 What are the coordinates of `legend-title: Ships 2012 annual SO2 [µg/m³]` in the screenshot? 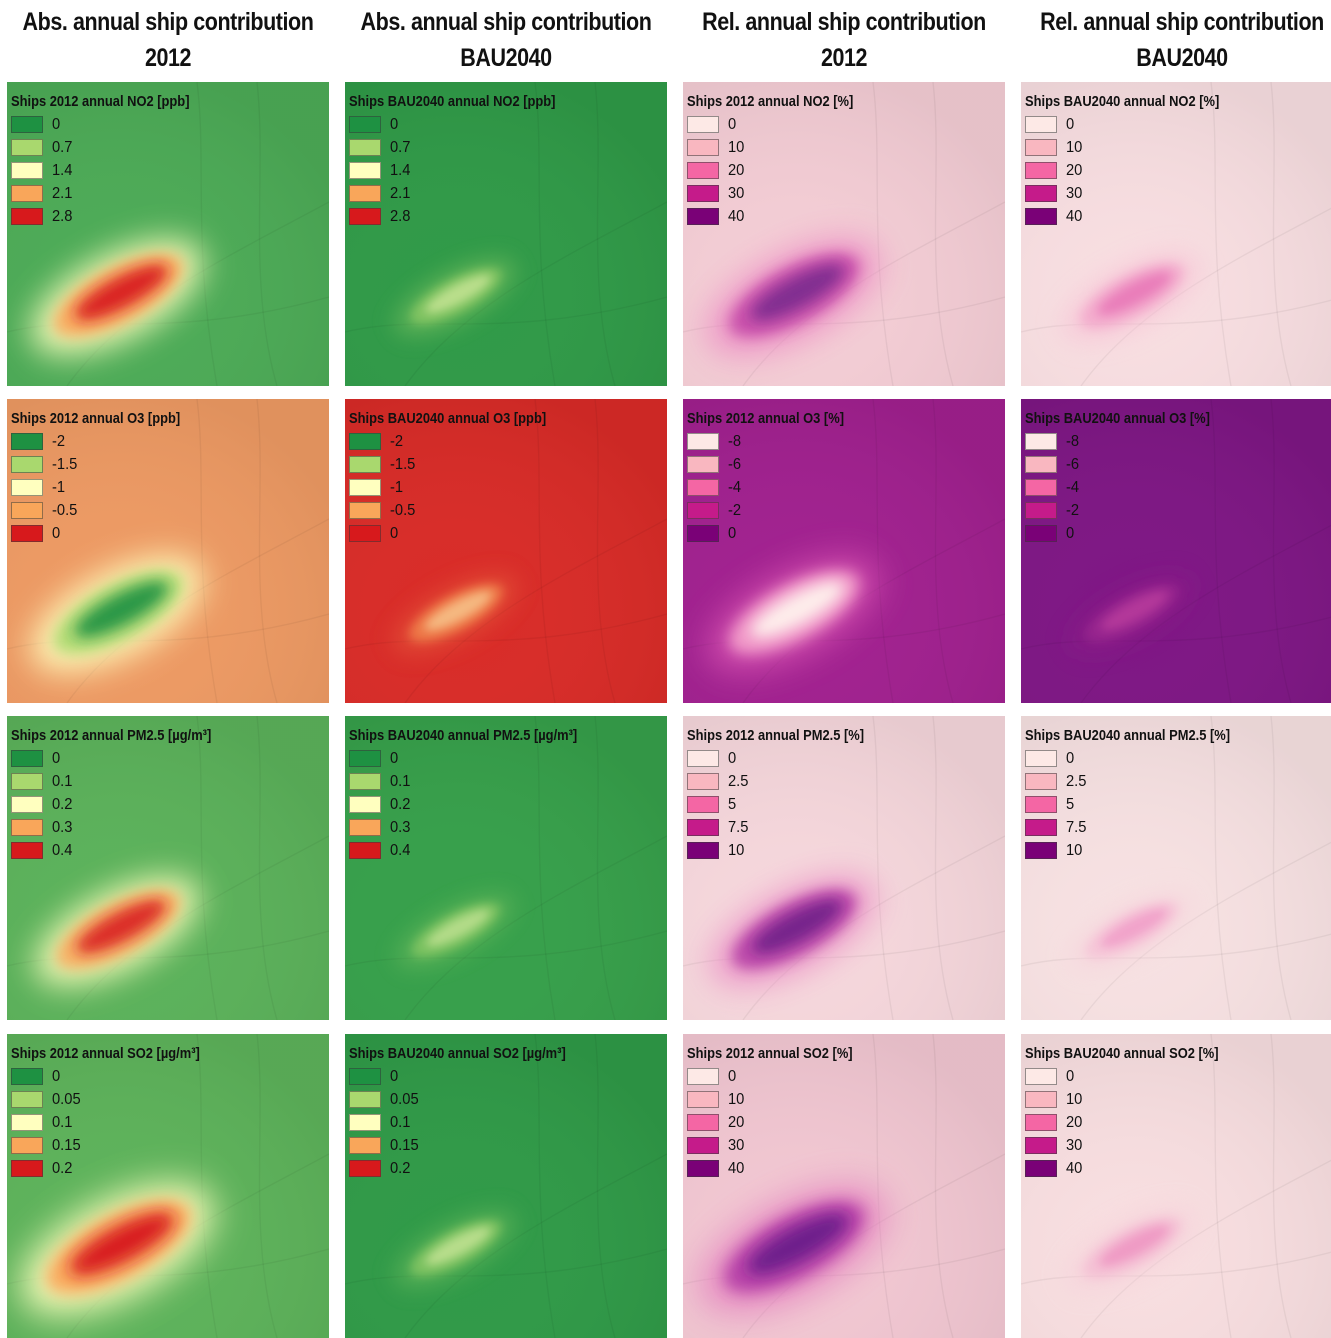 It's located at (105, 1053).